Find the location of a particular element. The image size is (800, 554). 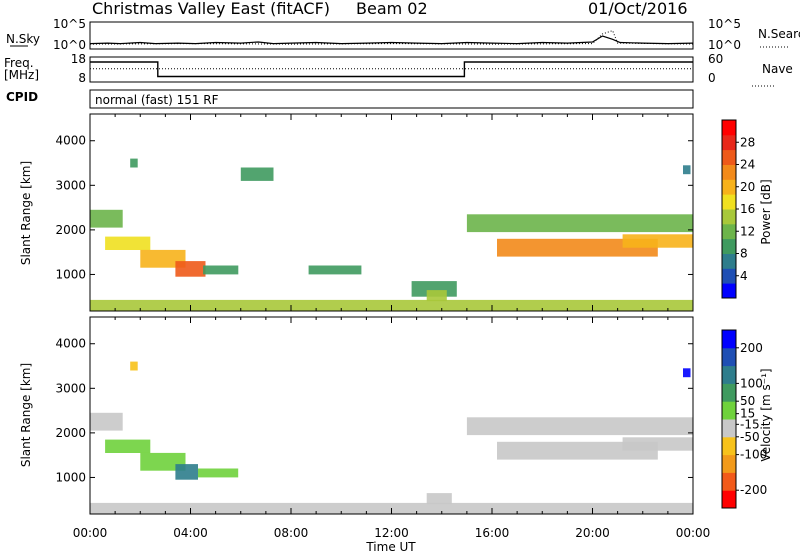

power-colorbar-tick-label: 4 is located at coordinates (744, 276).